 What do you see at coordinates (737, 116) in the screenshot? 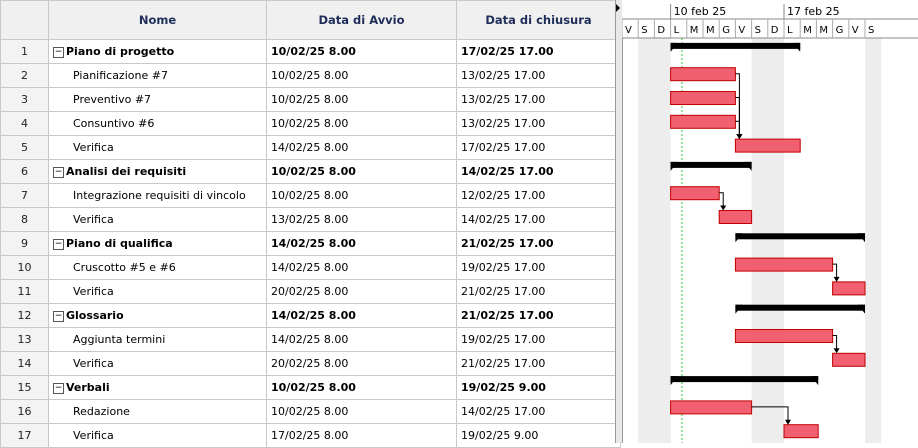
I see `dependency-link` at bounding box center [737, 116].